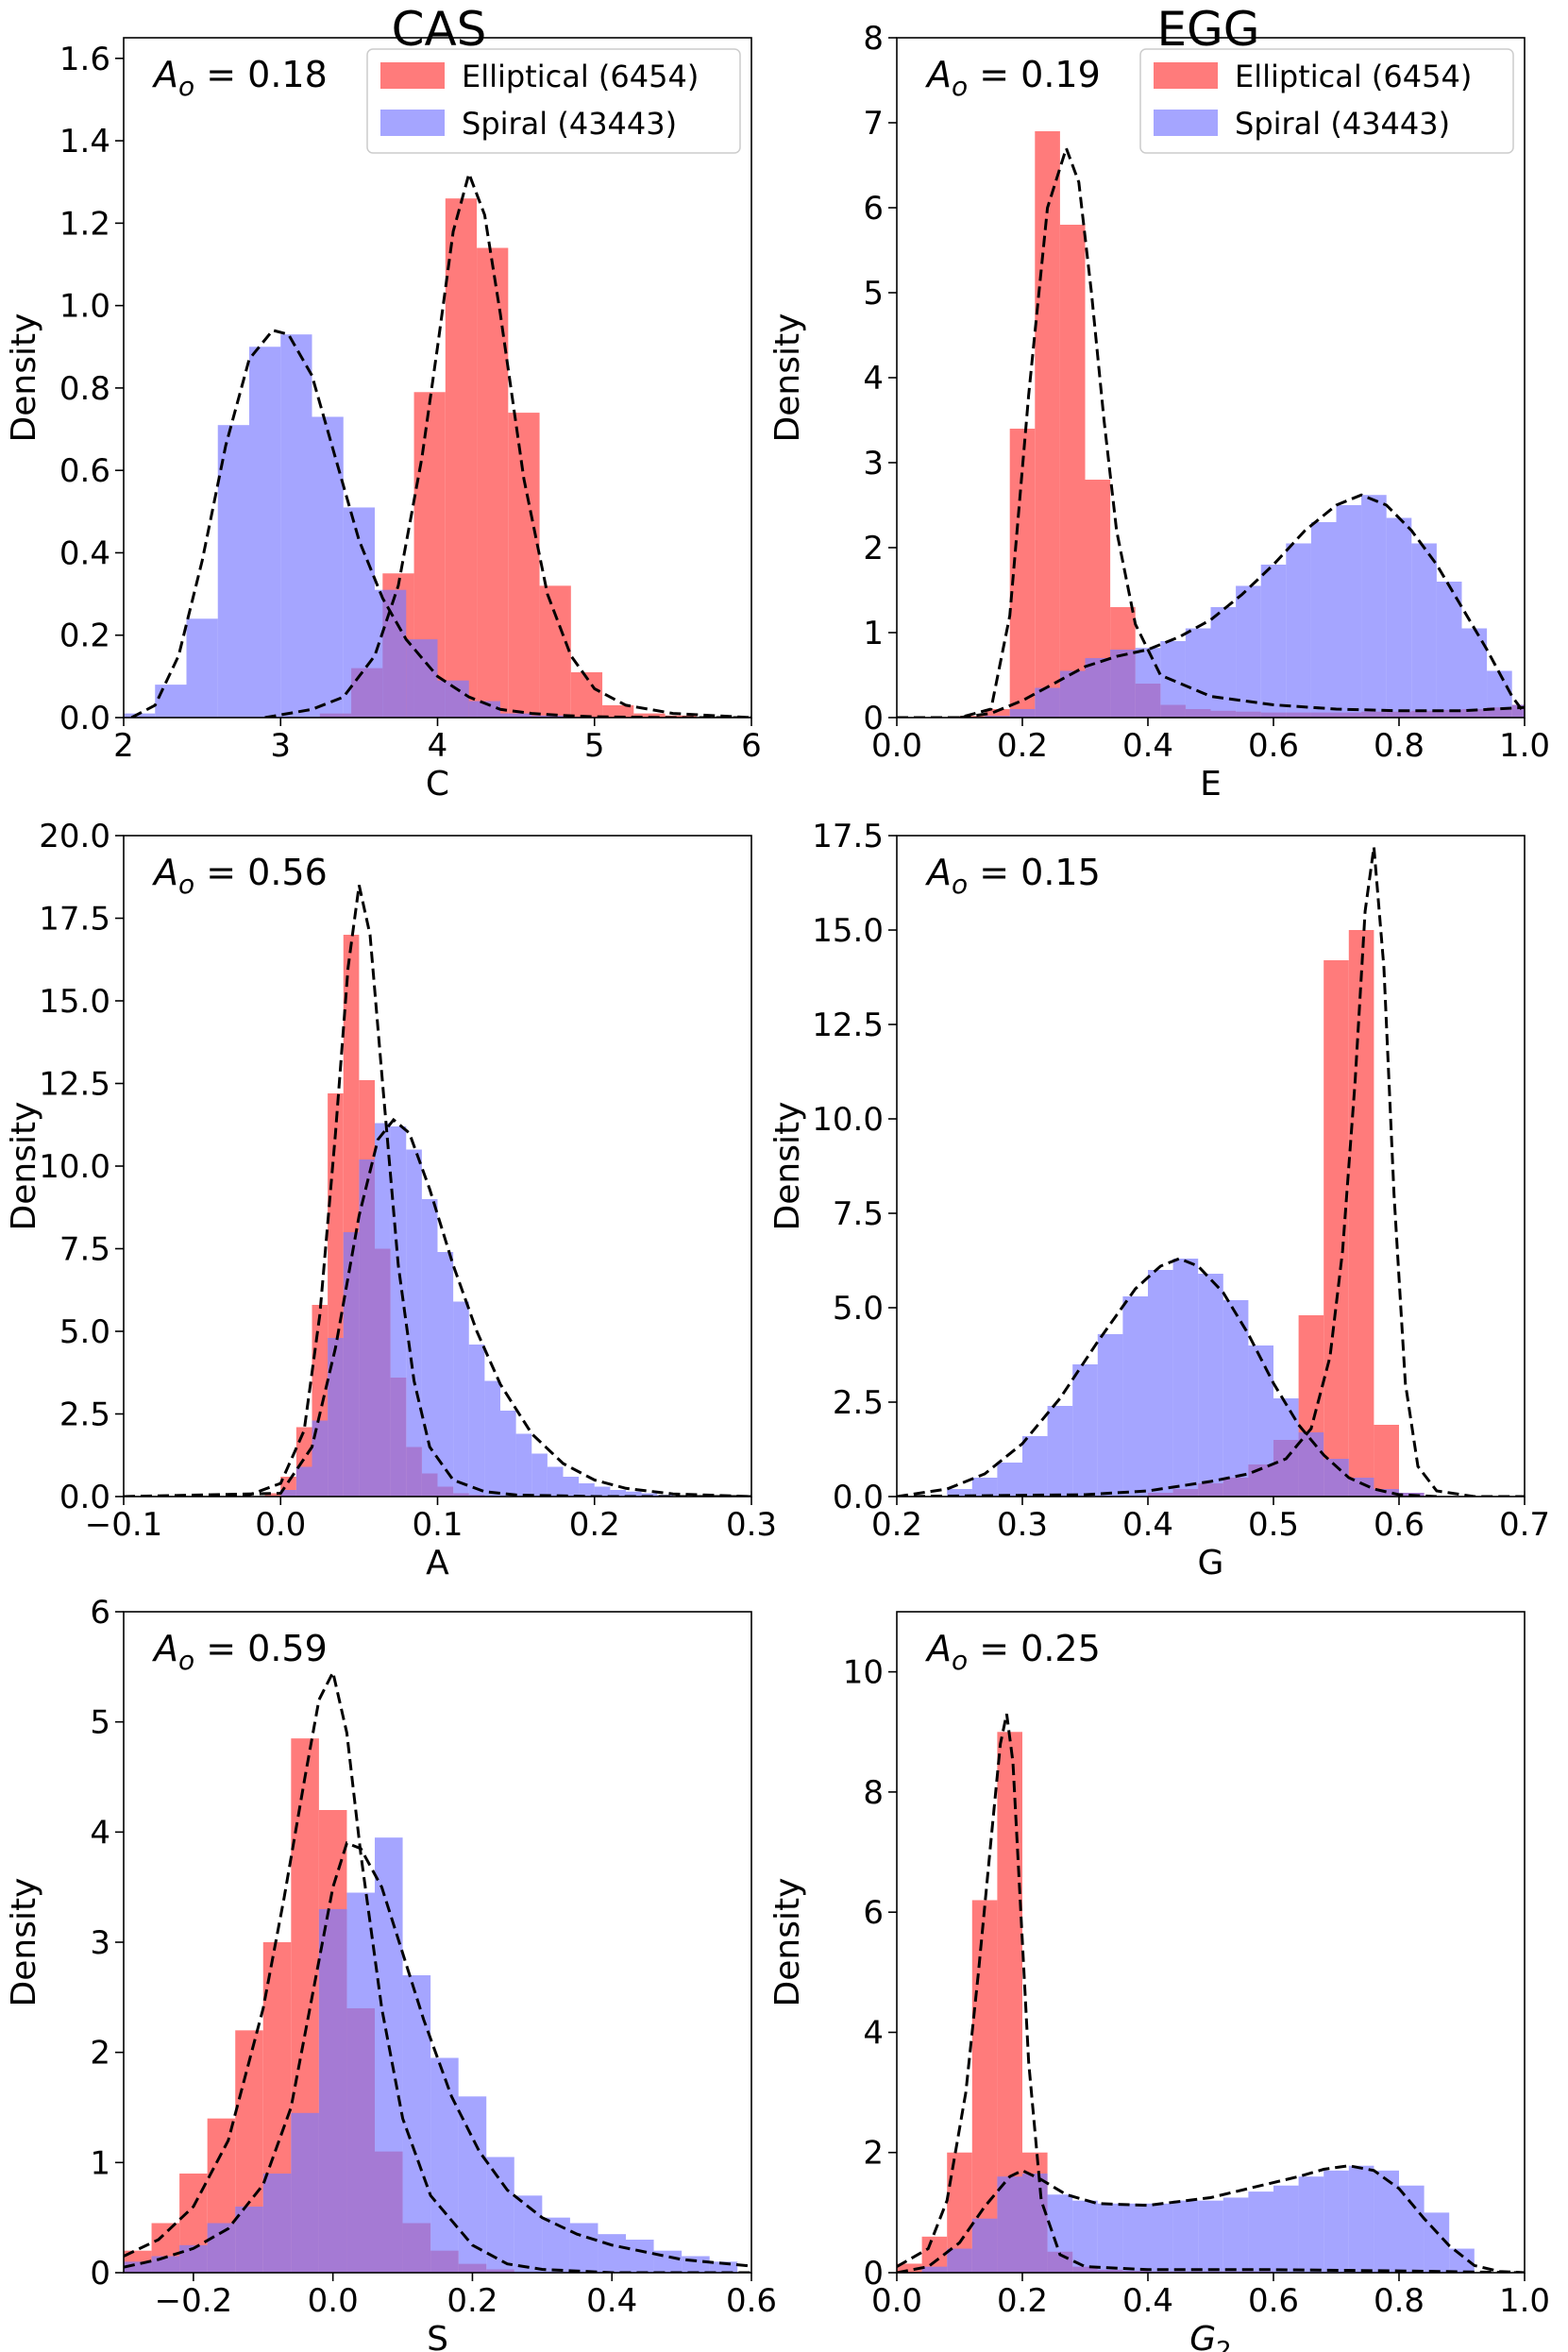 This screenshot has height=2352, width=1568. I want to click on y-tick-label: 0, so click(873, 719).